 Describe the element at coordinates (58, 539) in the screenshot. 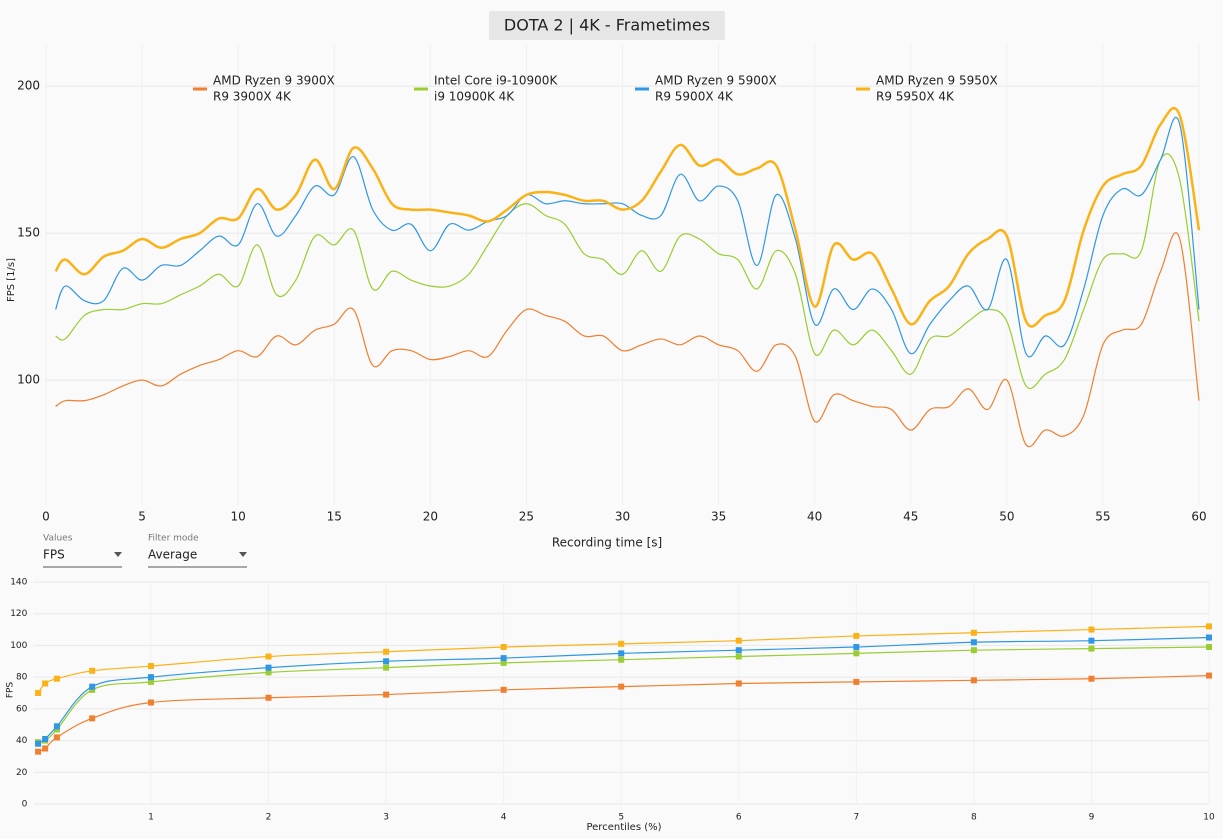

I see `control-label: Values` at that location.